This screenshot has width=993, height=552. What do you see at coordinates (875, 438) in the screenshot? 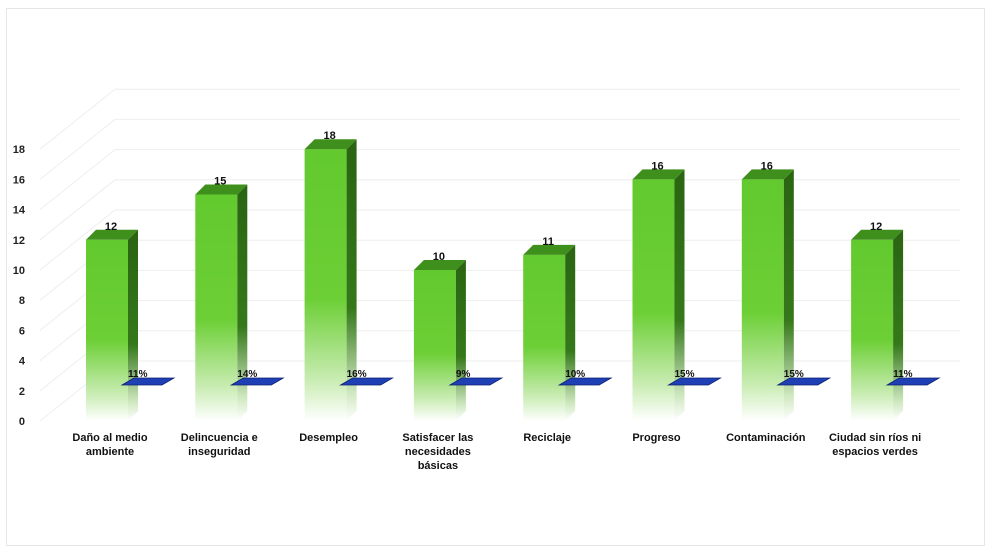
I see `category-label-line: Ciudad sin ríos ni` at bounding box center [875, 438].